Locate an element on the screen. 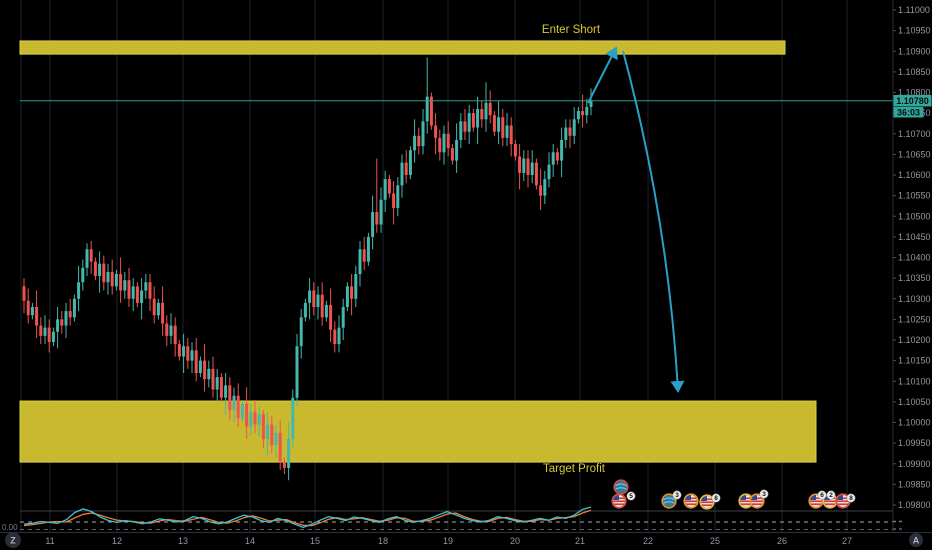 Image resolution: width=932 pixels, height=550 pixels. price-tick-label: 1.10000 is located at coordinates (914, 423).